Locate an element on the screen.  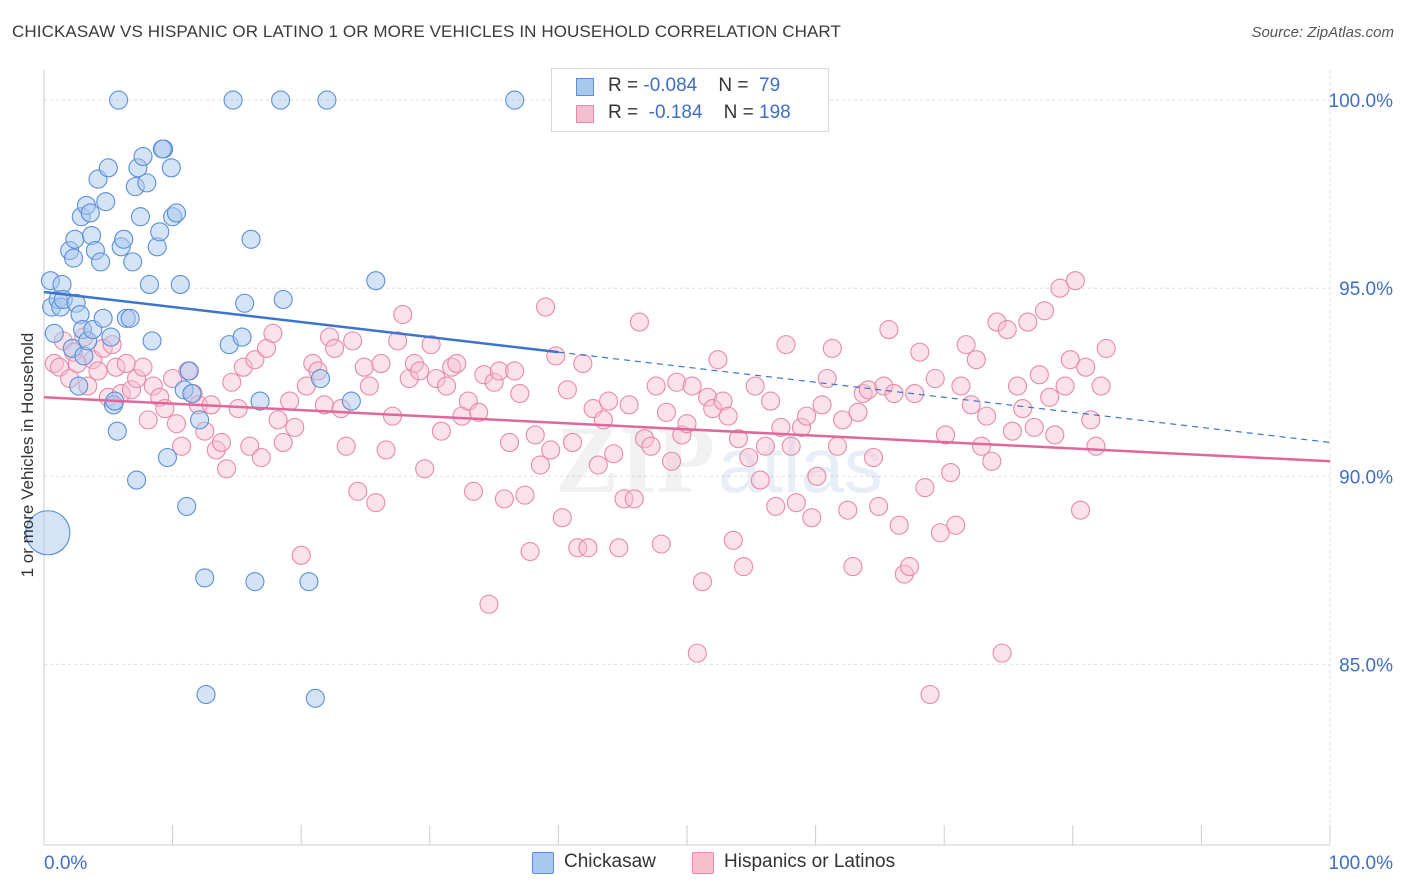
legend: R = -0.084 N = 79 R = -0.184 N = 198 is located at coordinates (690, 100).